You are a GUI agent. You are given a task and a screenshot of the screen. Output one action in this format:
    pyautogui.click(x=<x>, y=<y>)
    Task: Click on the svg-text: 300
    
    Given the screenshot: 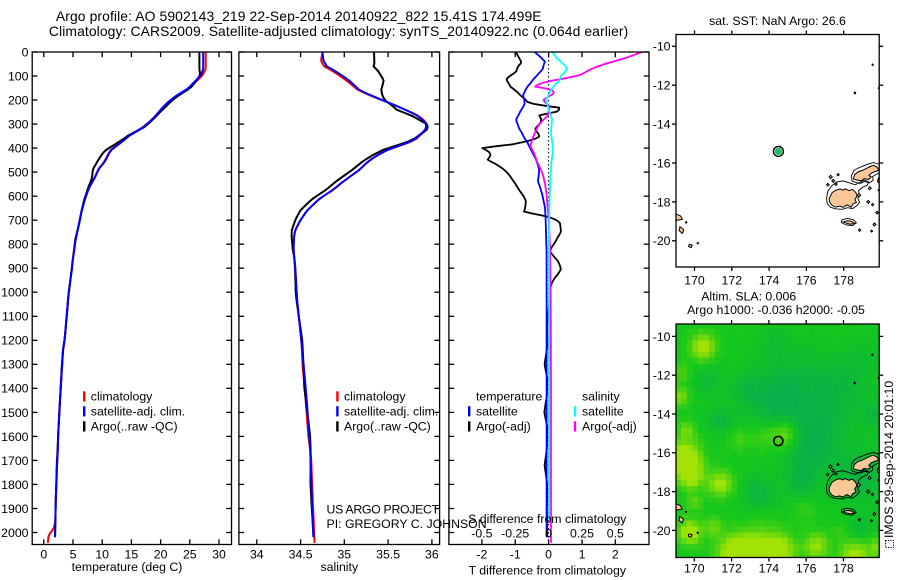 What is the action you would take?
    pyautogui.click(x=18, y=125)
    